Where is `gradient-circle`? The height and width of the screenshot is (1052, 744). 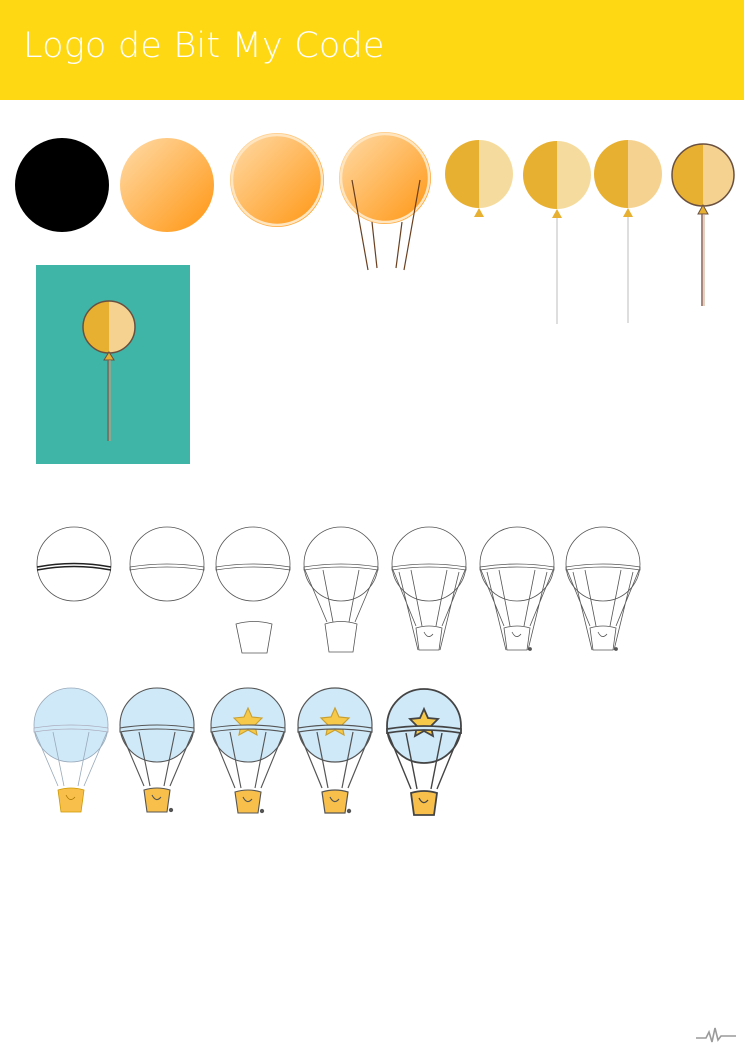
gradient-circle is located at coordinates (167, 185).